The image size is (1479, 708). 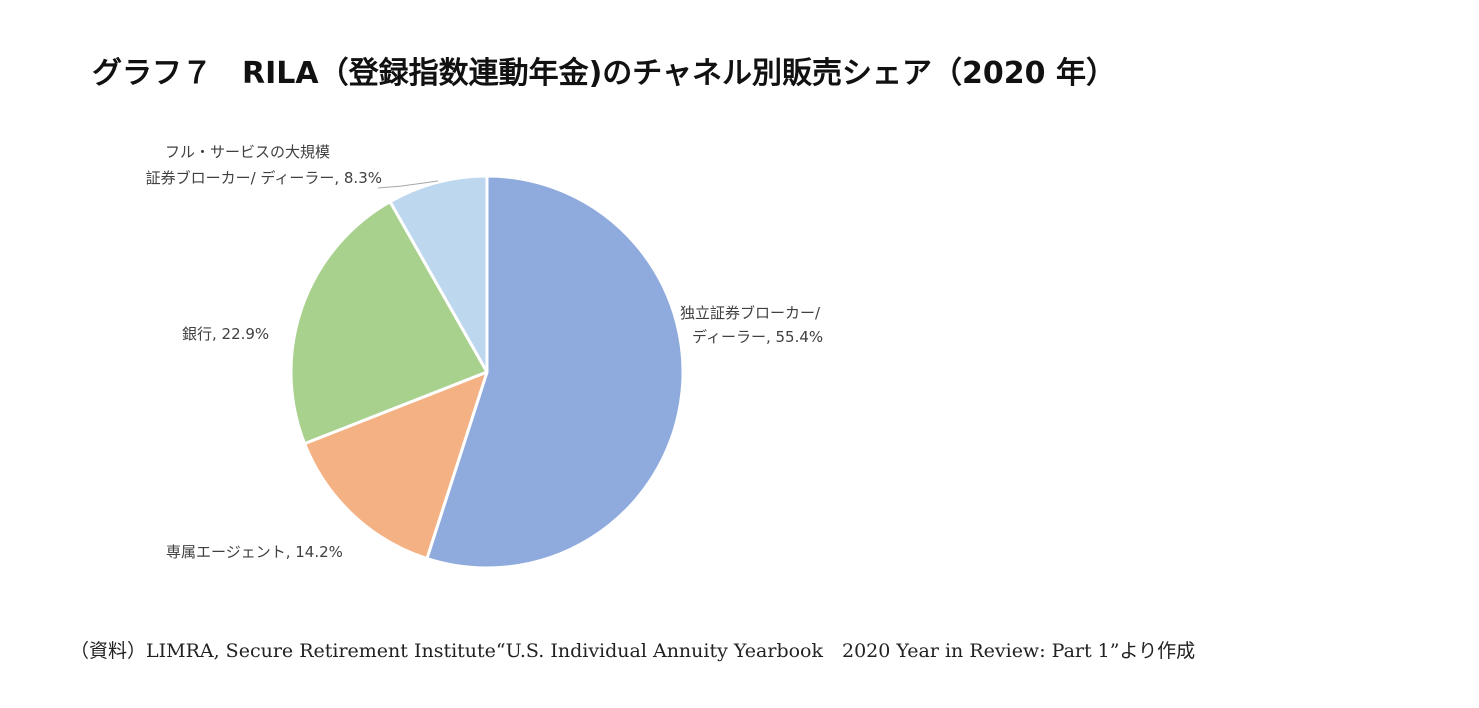 What do you see at coordinates (264, 165) in the screenshot?
I see `slice-label: フル・サービスの大規模証券ブローカー/ ディーラー, 8.3%` at bounding box center [264, 165].